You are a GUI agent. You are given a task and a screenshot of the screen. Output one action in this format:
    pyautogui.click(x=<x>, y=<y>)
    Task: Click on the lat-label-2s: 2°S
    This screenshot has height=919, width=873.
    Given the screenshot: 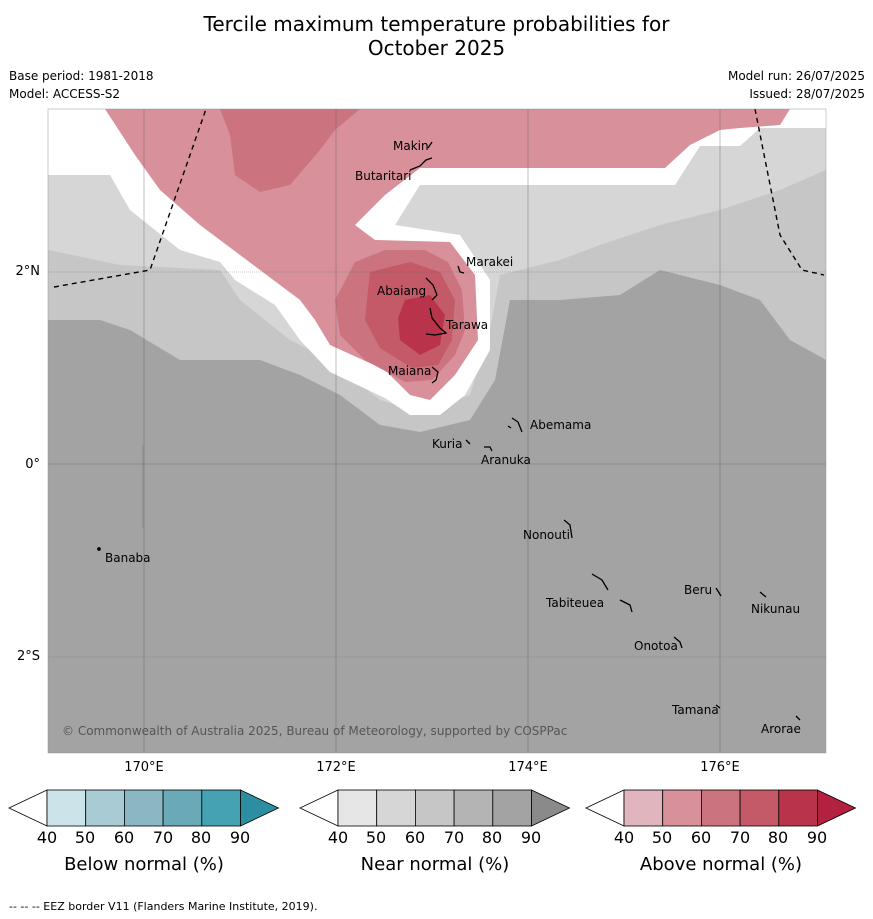 What is the action you would take?
    pyautogui.click(x=28, y=656)
    